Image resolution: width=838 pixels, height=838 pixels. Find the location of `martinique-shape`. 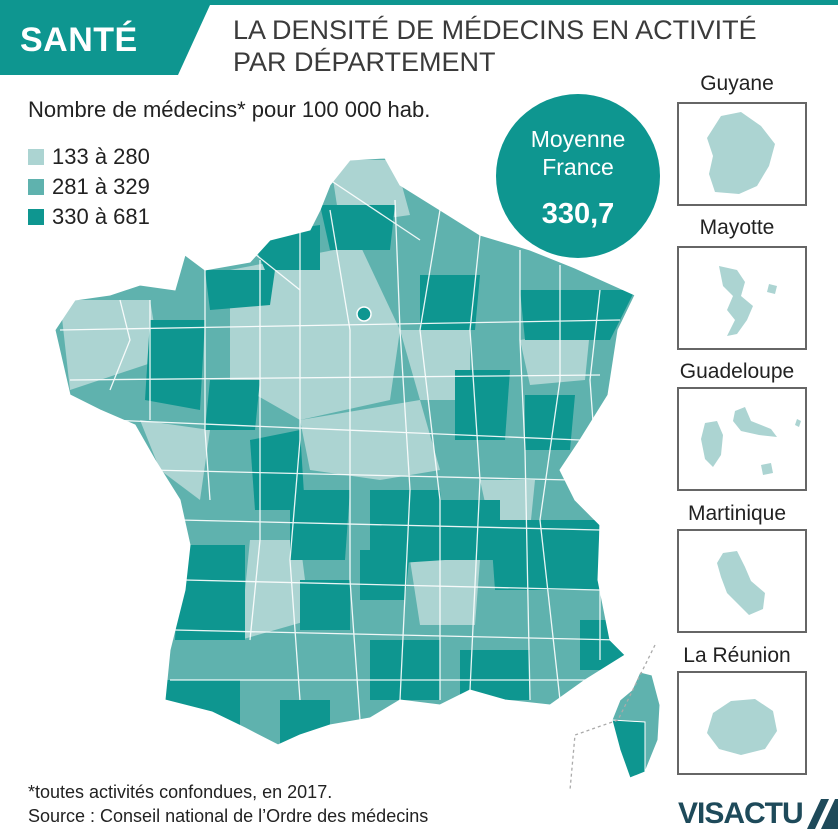

martinique-shape is located at coordinates (741, 583).